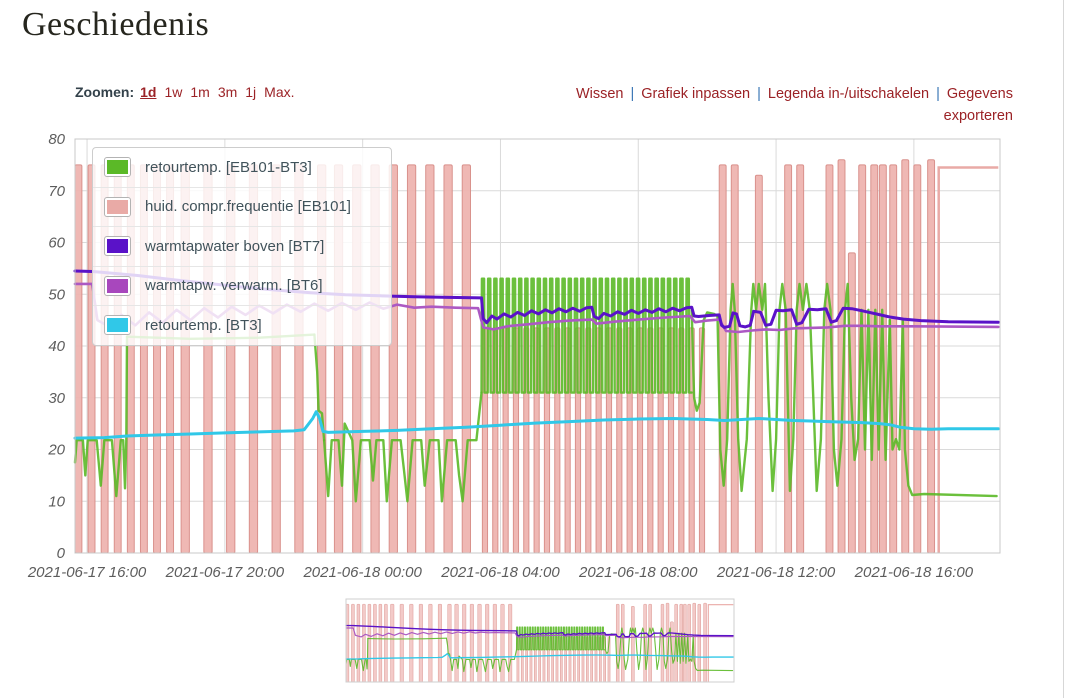 The height and width of the screenshot is (698, 1066). I want to click on legend-item-retourtemp-eb101-bt3: retourtemp. [EB101-BT3], so click(242, 168).